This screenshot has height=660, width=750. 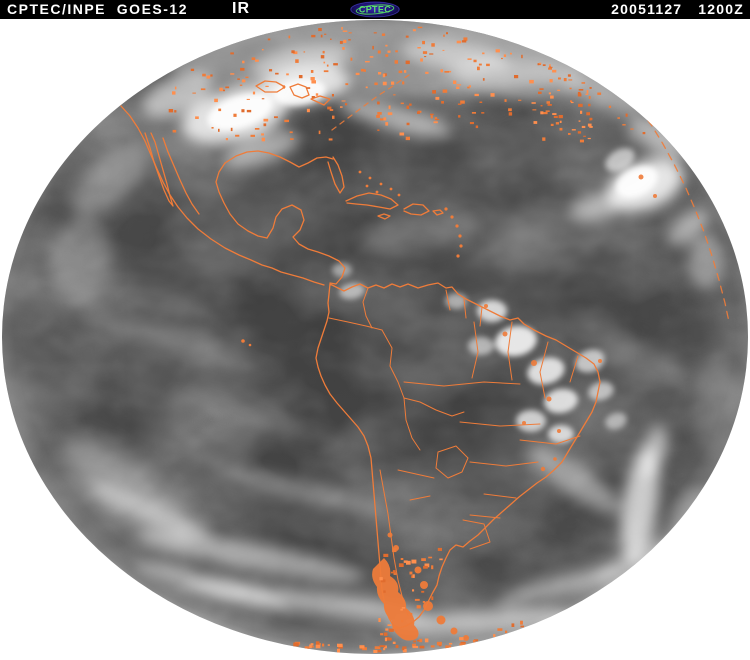 I want to click on channel-label: IR, so click(x=241, y=8).